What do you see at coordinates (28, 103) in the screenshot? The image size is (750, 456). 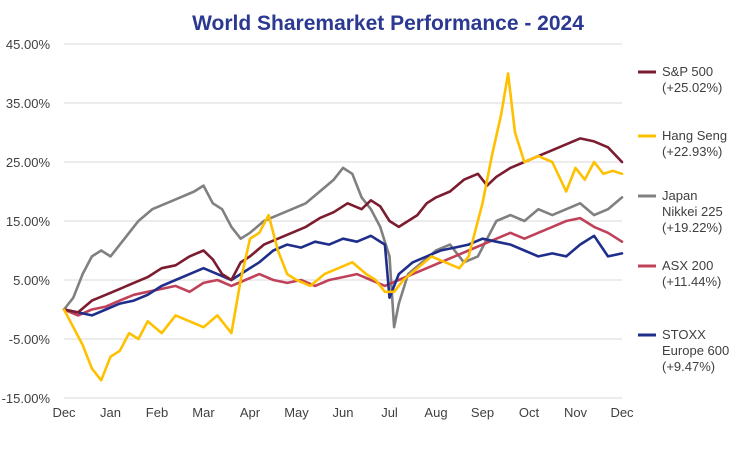 I see `y-tick-label: 35.00%` at bounding box center [28, 103].